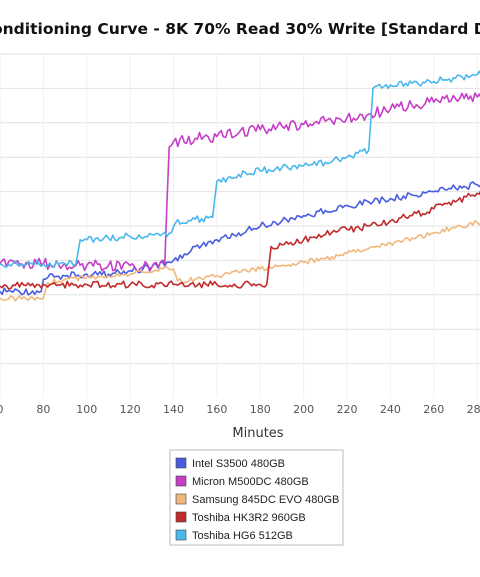 This screenshot has height=577, width=480. I want to click on legend-swatch-intel-s3500, so click(181, 463).